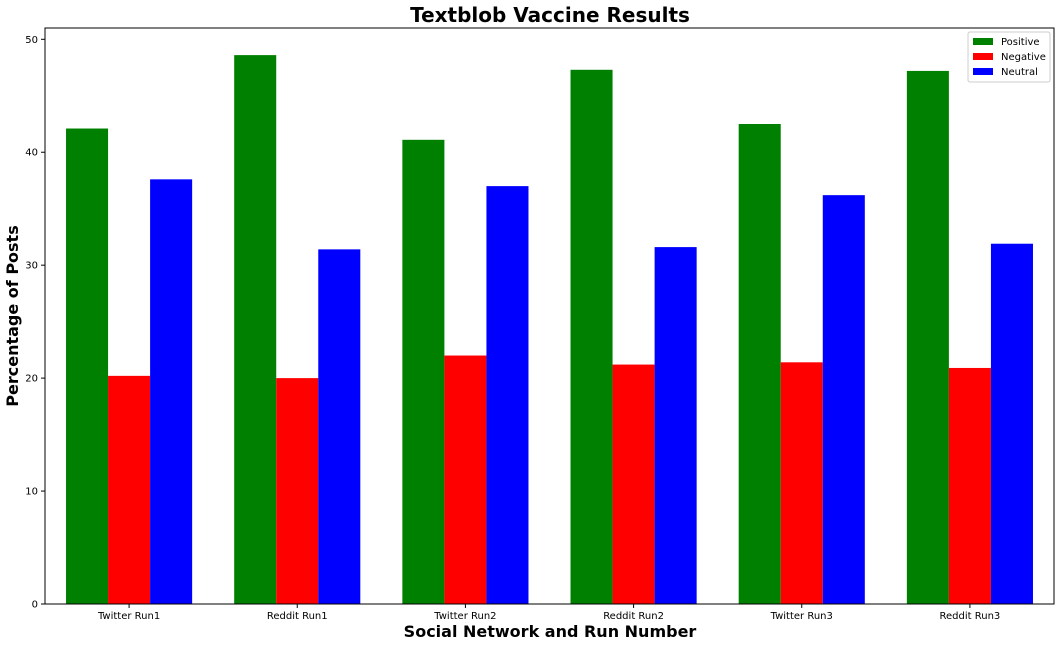  I want to click on y-tick-label: 30, so click(31, 266).